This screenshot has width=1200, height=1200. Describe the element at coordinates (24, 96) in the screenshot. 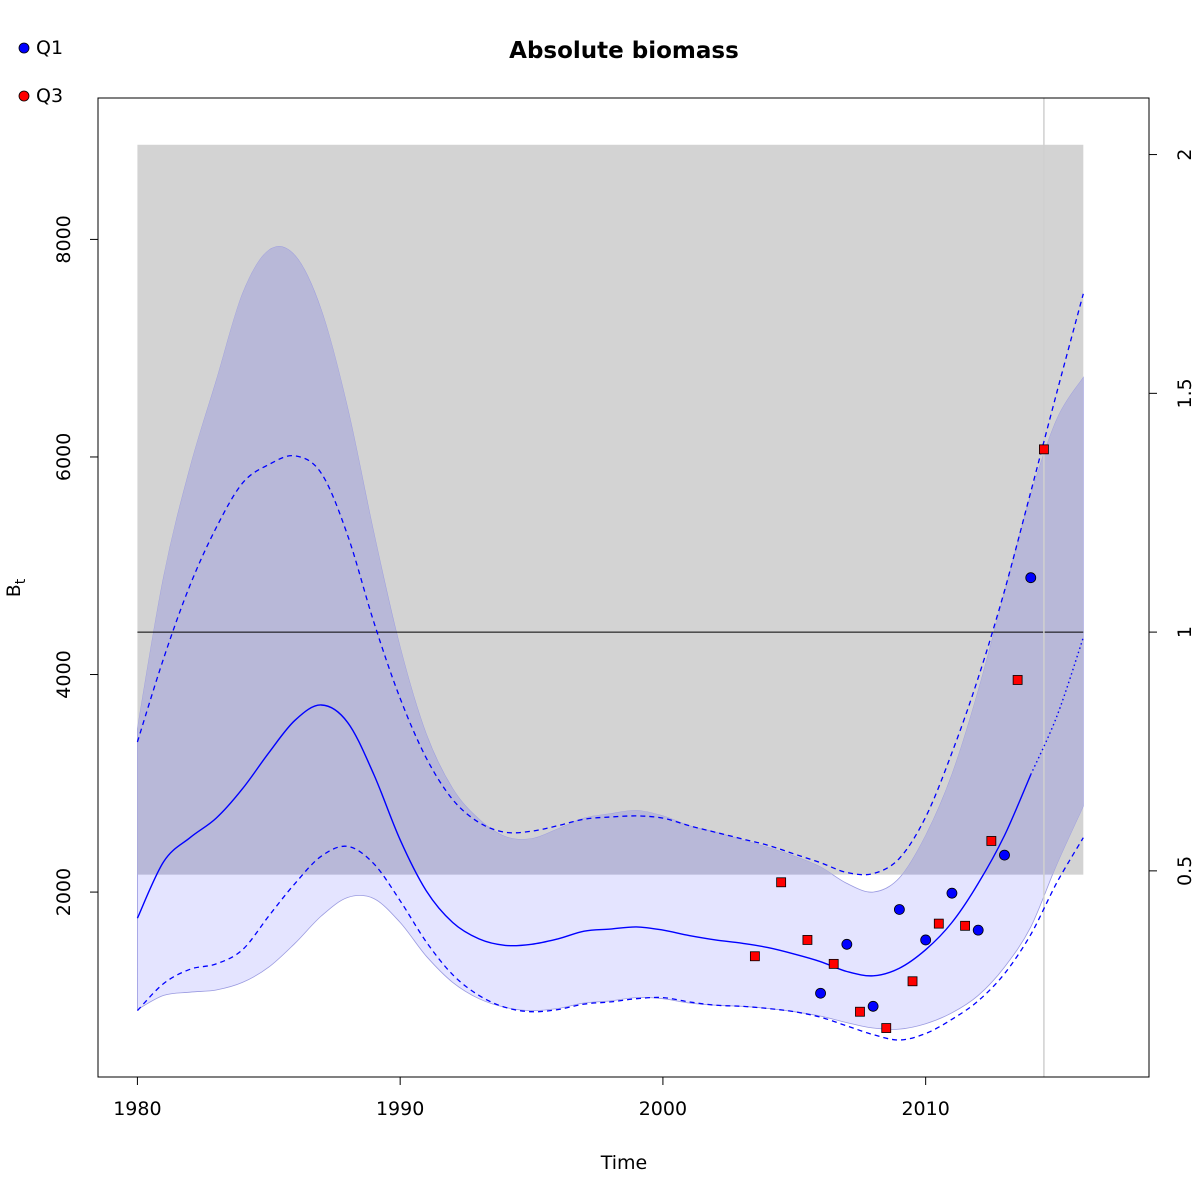

I see `legend-marker-q3` at that location.